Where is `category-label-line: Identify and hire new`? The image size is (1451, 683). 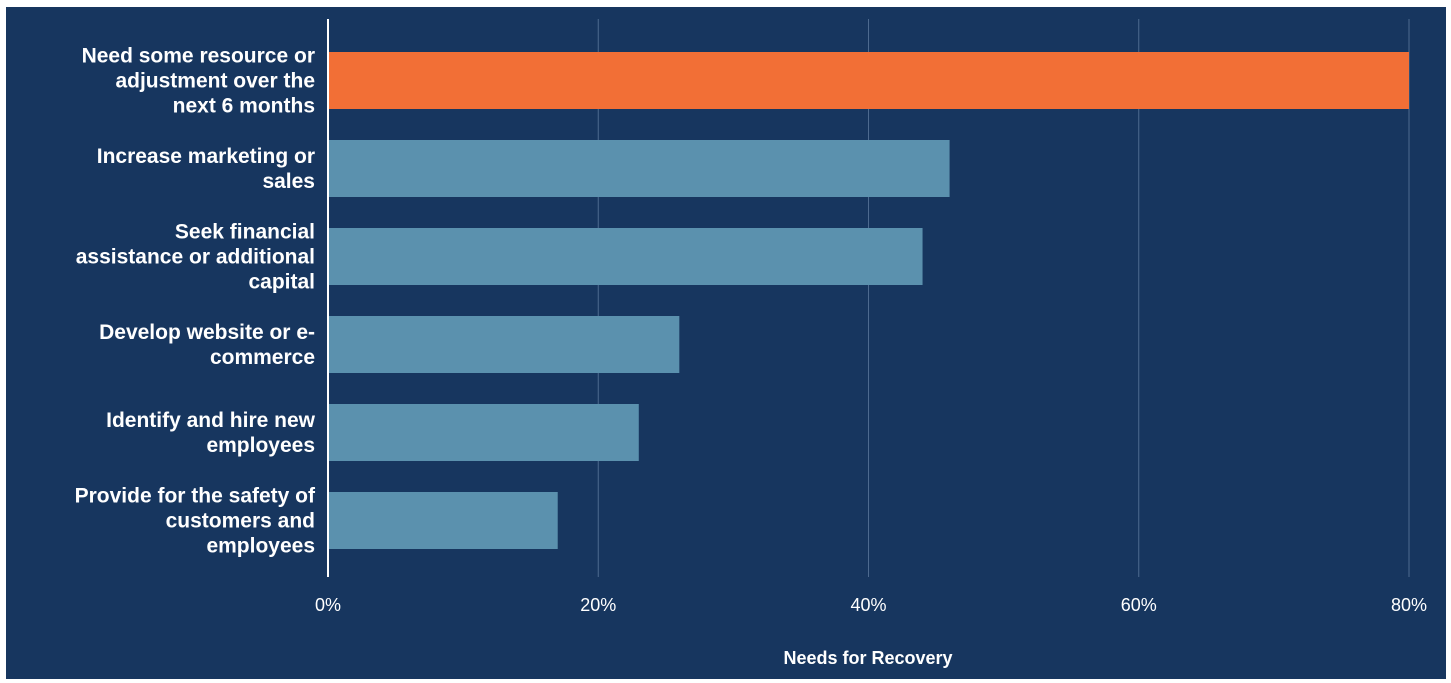 category-label-line: Identify and hire new is located at coordinates (211, 420).